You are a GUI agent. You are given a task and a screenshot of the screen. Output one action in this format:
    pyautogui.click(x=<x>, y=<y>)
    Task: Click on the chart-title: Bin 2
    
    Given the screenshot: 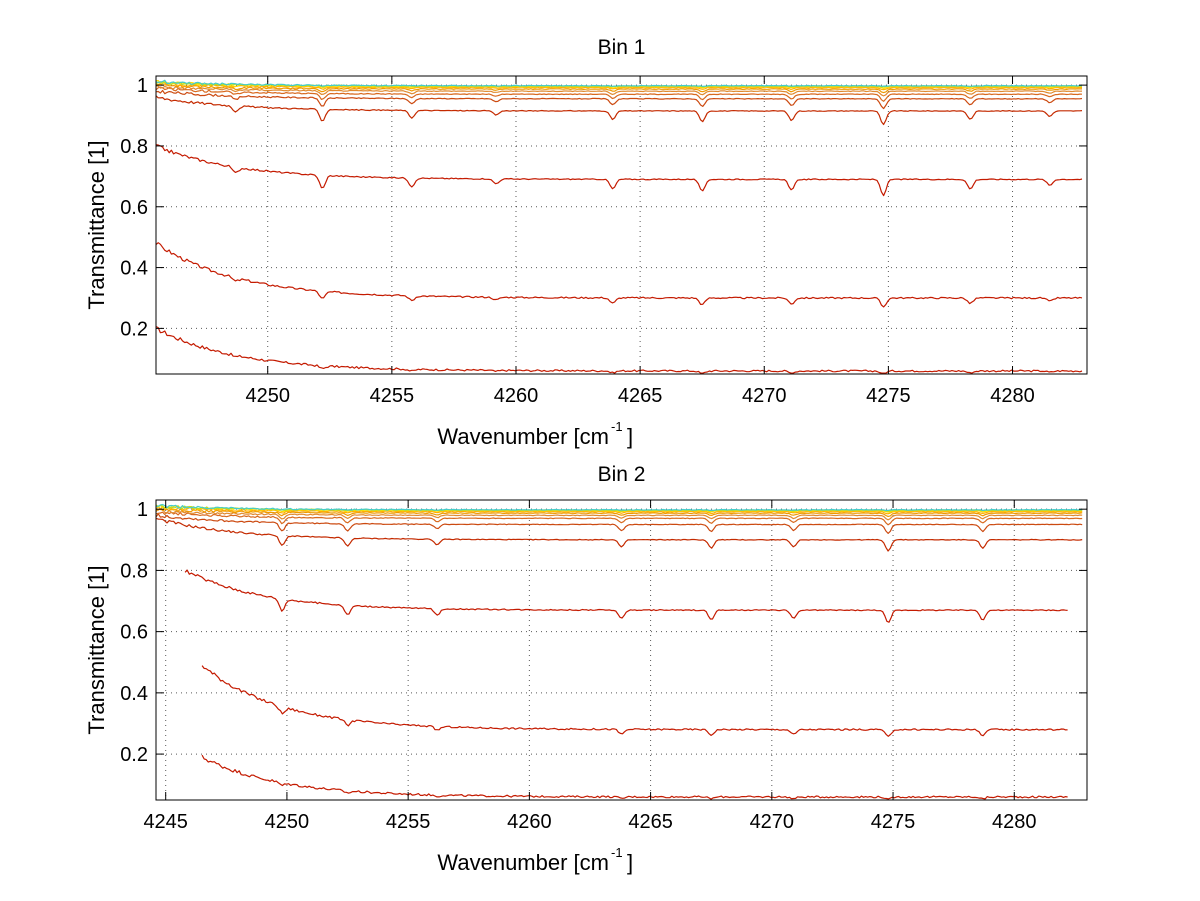 What is the action you would take?
    pyautogui.click(x=622, y=474)
    